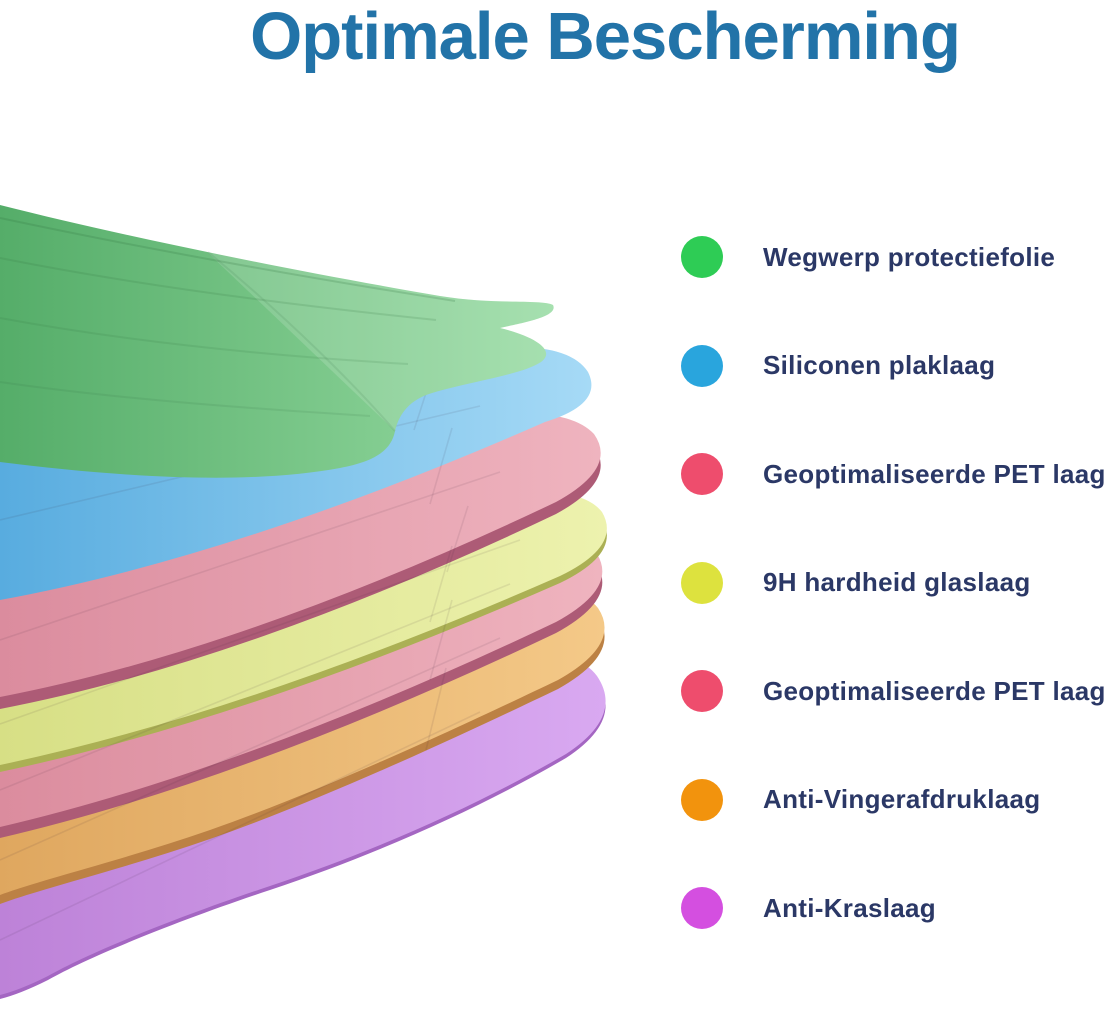 The image size is (1120, 1015). I want to click on legend-item: 9H hardheid glaslaag, so click(900, 583).